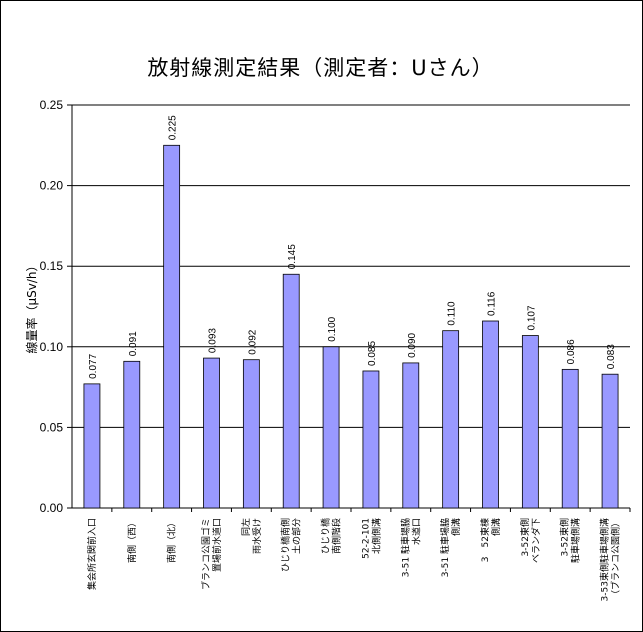 The width and height of the screenshot is (643, 632). What do you see at coordinates (332, 328) in the screenshot?
I see `data-label: 0.100` at bounding box center [332, 328].